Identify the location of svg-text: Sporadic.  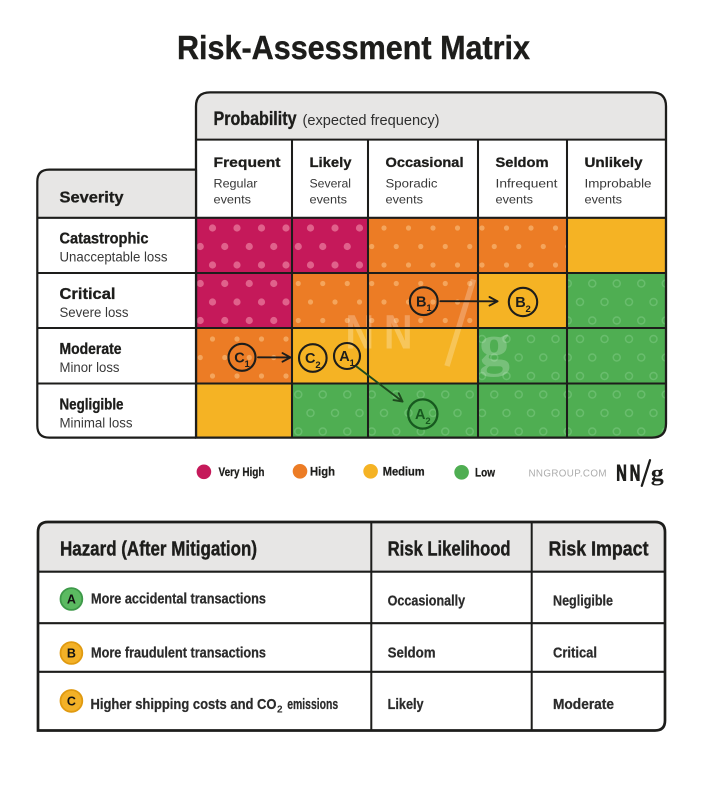
(412, 184).